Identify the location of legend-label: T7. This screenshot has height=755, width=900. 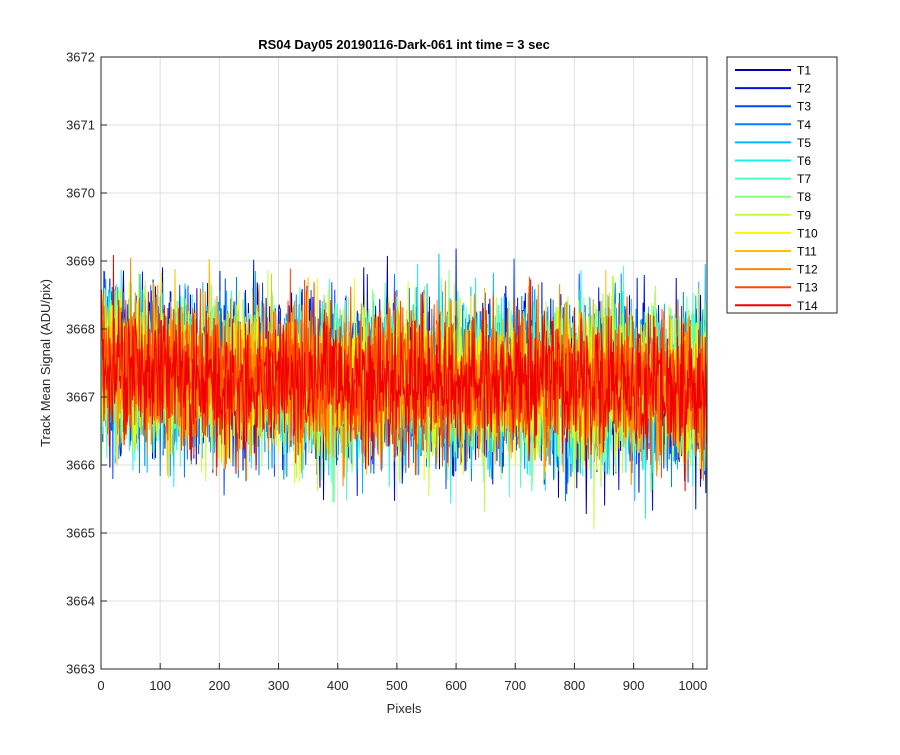
(804, 179).